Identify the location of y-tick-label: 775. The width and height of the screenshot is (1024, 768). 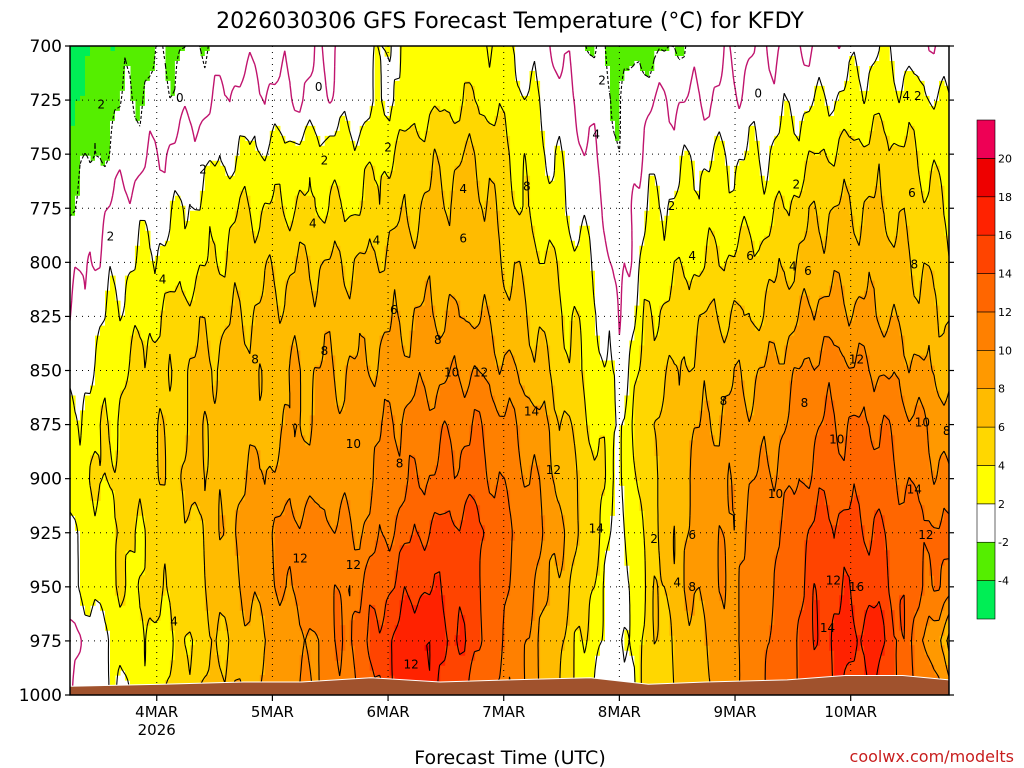
(46, 209).